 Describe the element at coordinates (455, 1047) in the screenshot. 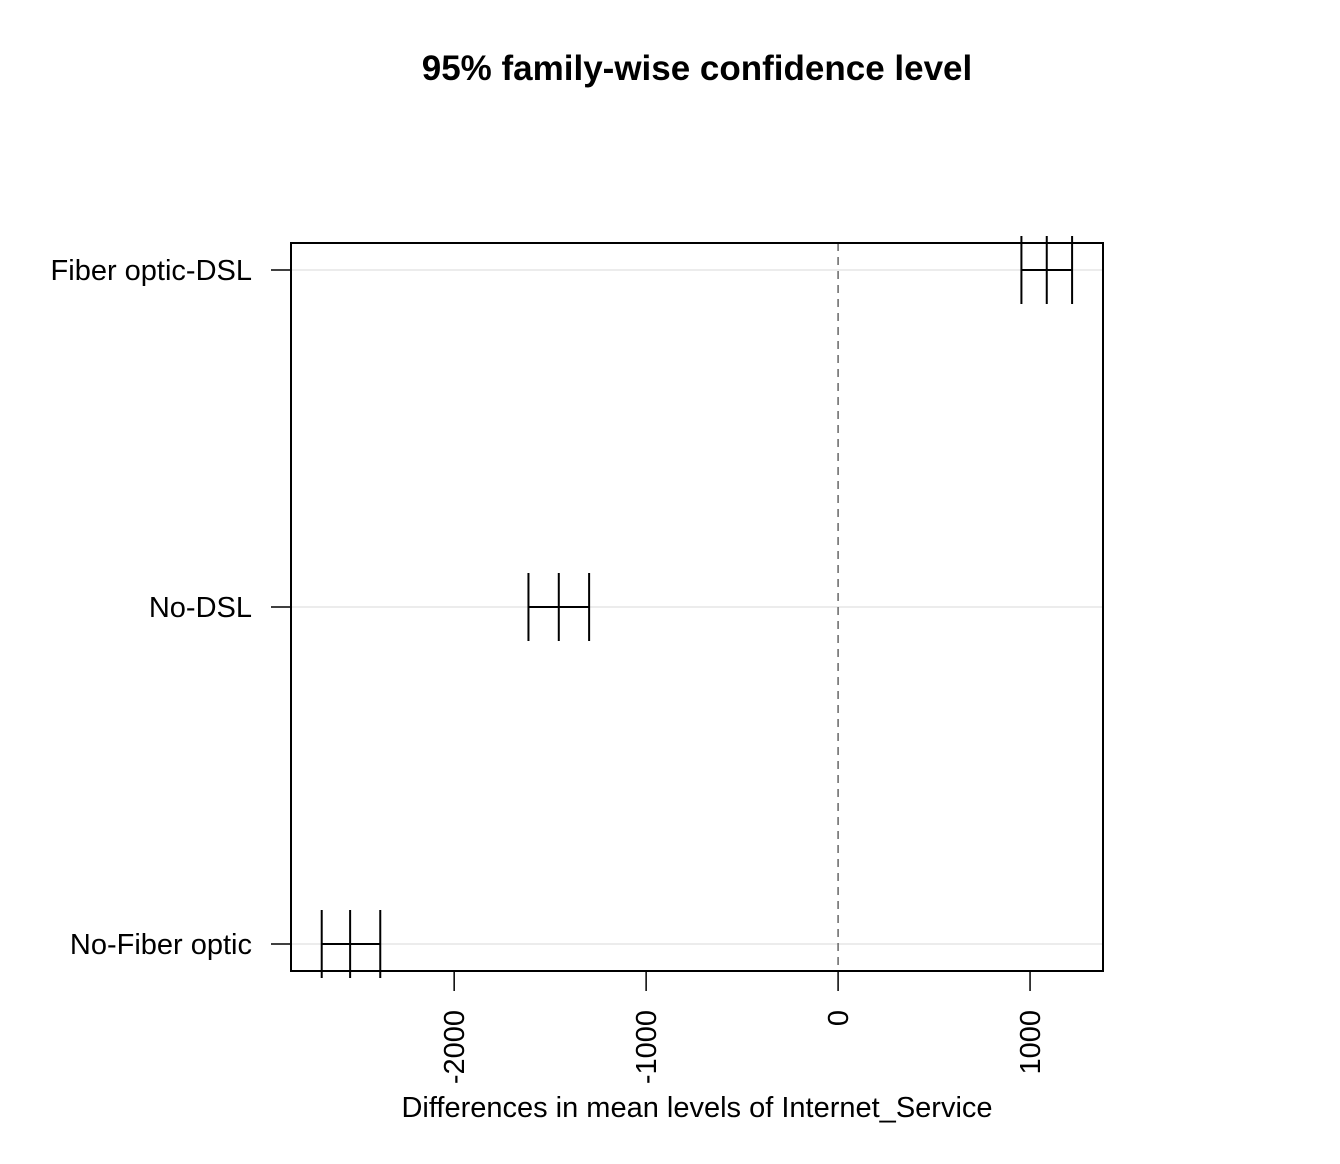

I see `x-tick-label: -2000` at that location.